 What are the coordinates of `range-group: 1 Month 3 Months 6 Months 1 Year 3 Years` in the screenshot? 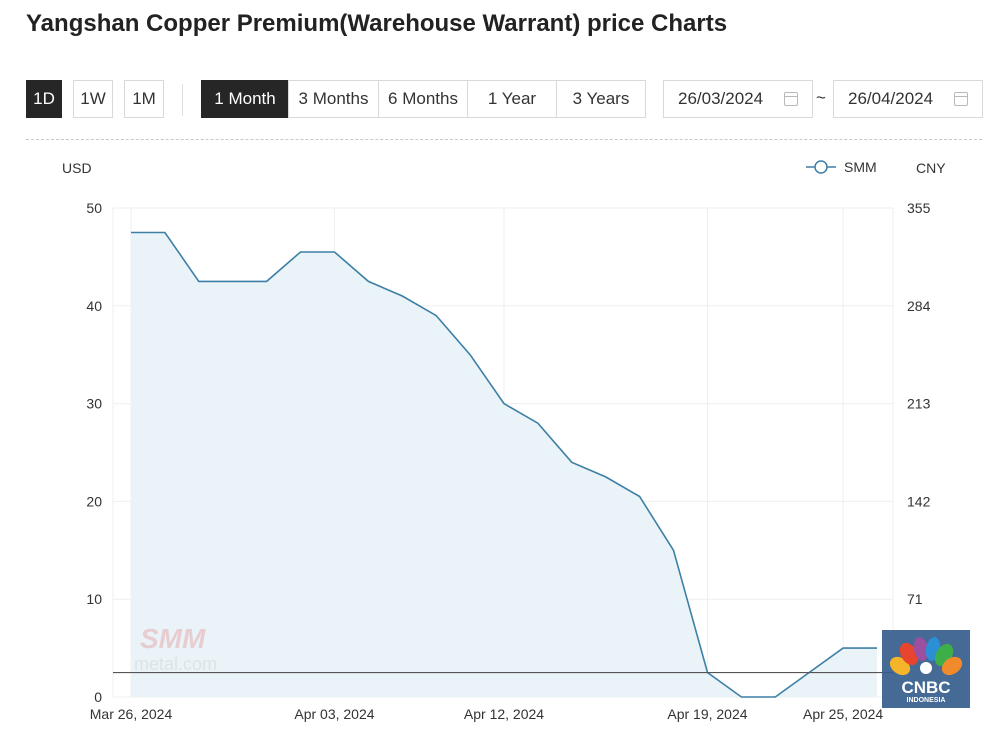 It's located at (423, 100).